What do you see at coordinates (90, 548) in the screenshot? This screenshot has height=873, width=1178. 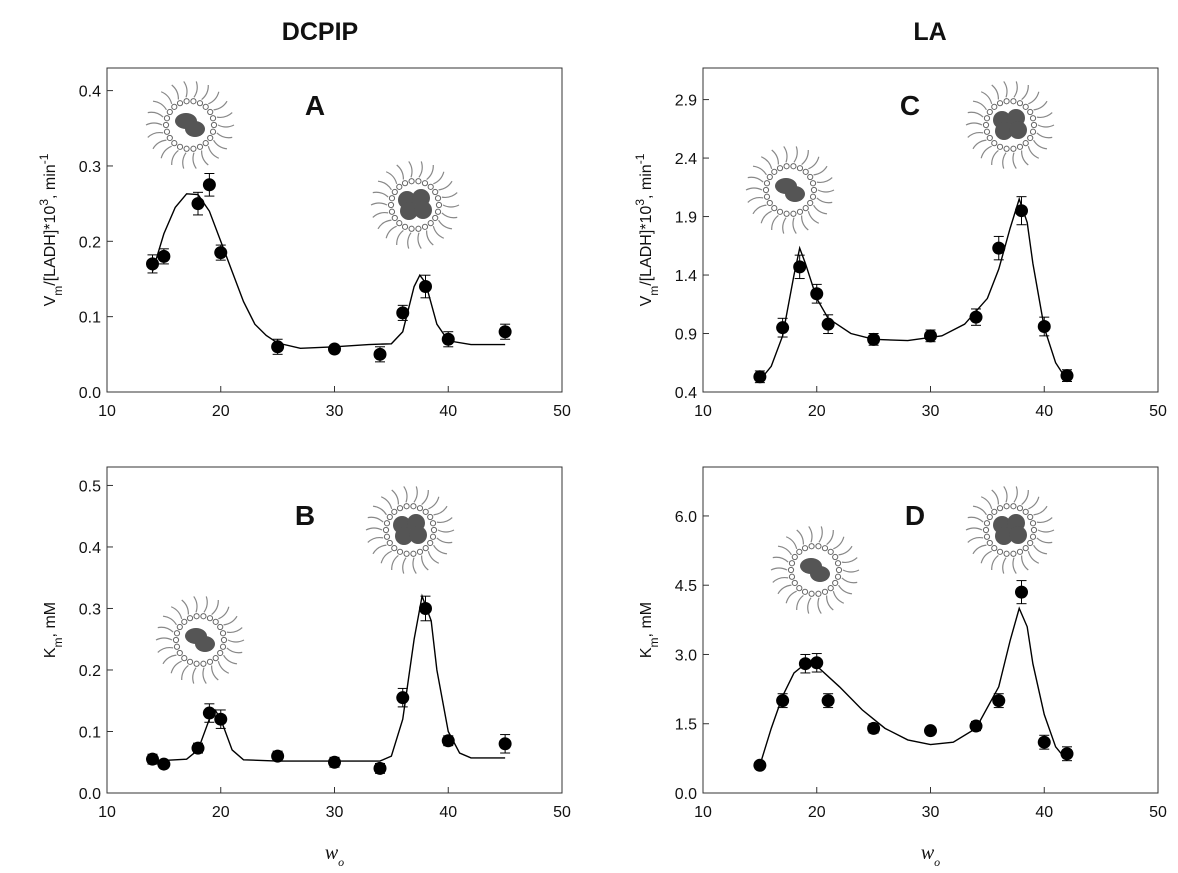 I see `y-tick-label: 0.4` at bounding box center [90, 548].